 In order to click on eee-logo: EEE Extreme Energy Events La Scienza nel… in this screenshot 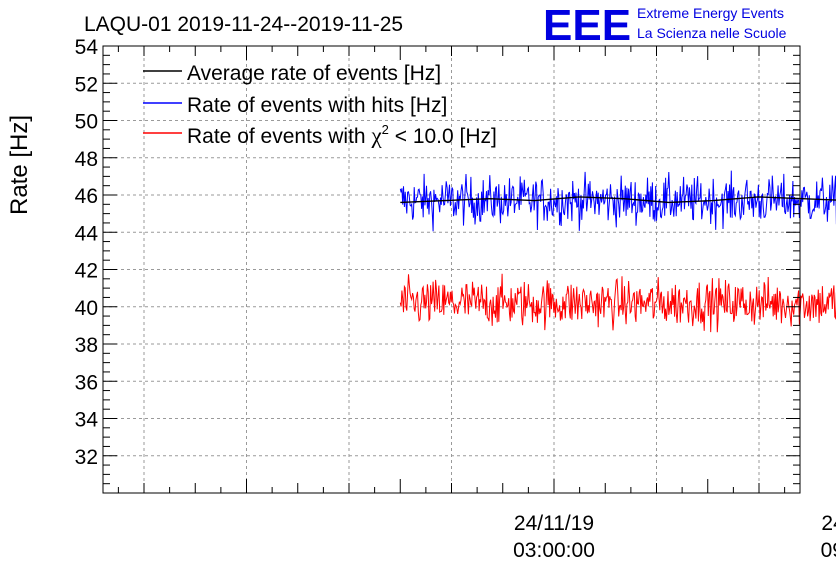, I will do `click(665, 25)`.